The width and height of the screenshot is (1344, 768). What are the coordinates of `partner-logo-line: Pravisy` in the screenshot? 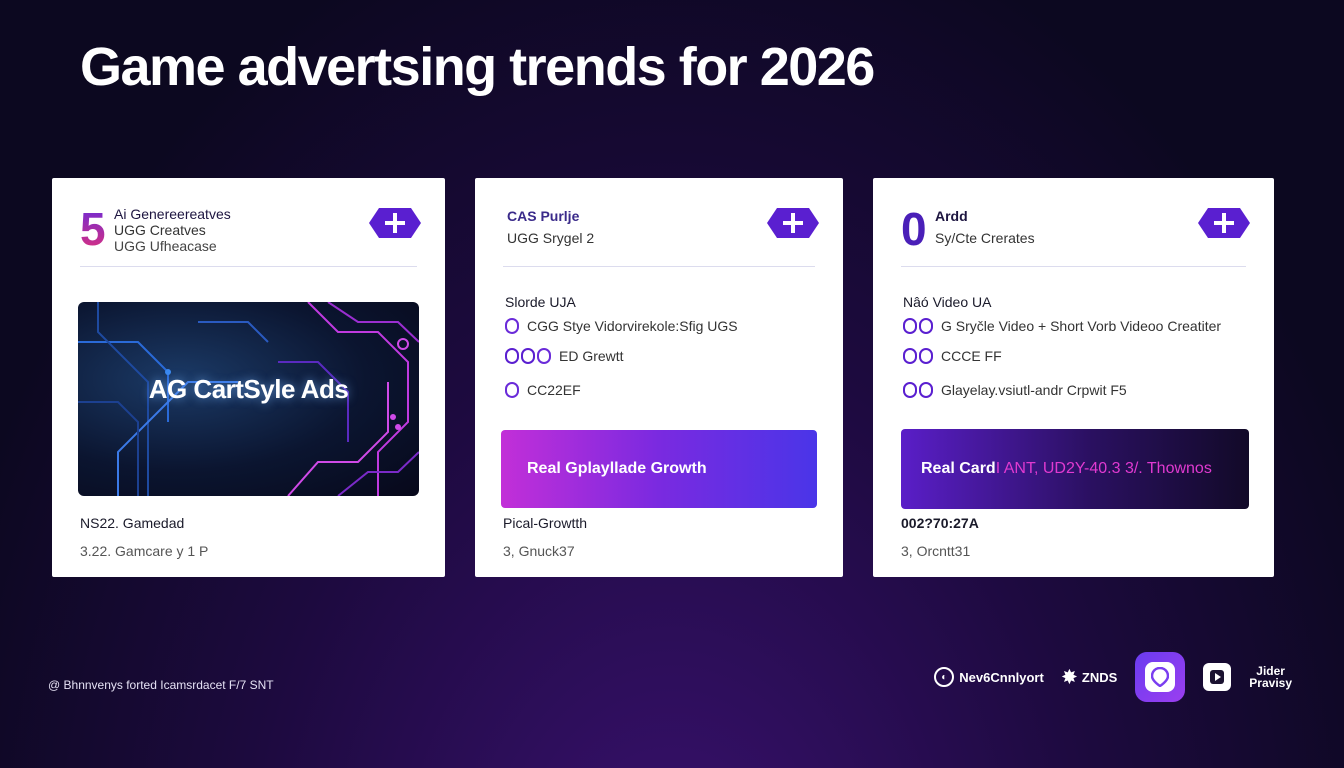 It's located at (1270, 683).